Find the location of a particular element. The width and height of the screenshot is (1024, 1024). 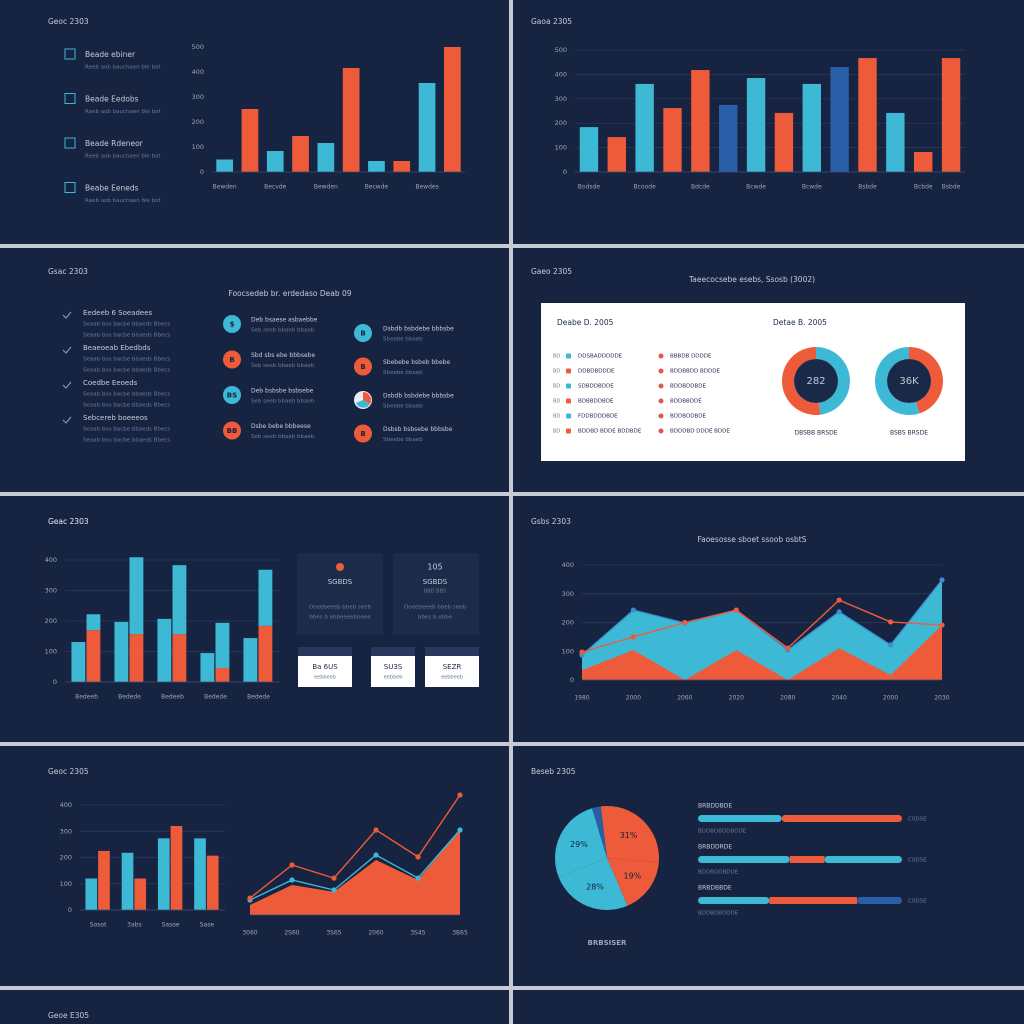

y-tick-label: 300 is located at coordinates (198, 97).